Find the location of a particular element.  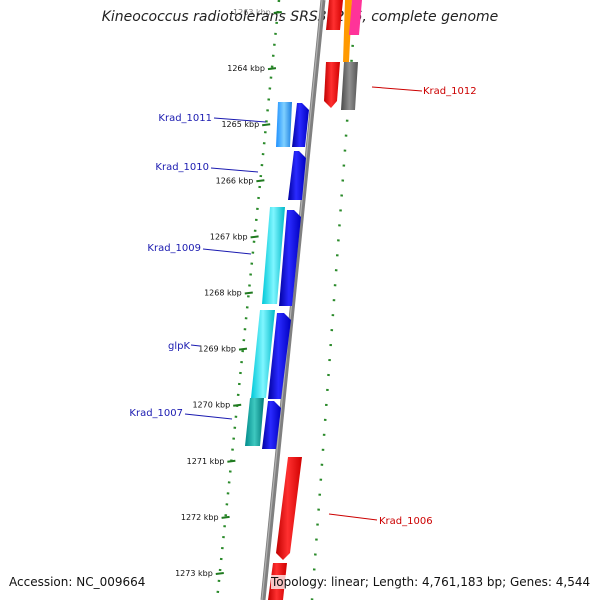

leader-glpk is located at coordinates (195, 345).